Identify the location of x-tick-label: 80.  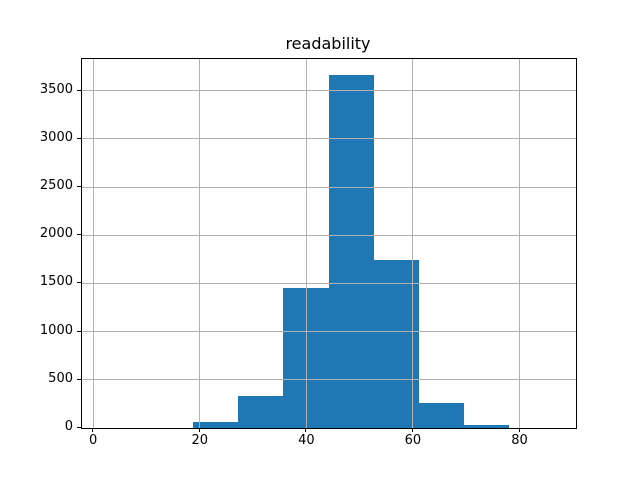
(519, 440).